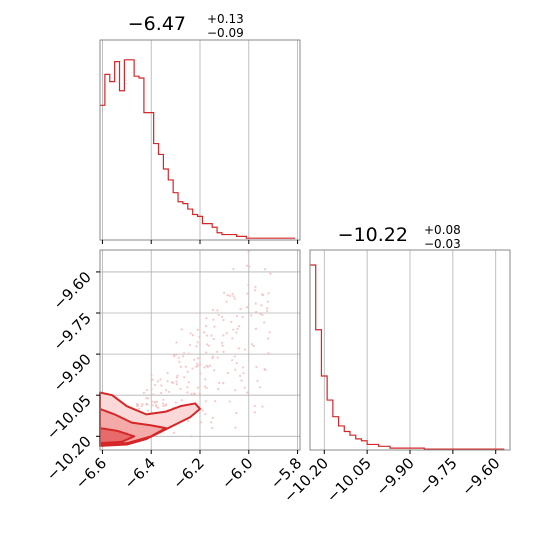 The image size is (550, 550). Describe the element at coordinates (188, 471) in the screenshot. I see `joint-x-ticks: −6.6 −6.4 −6.2 −6.0 −5.8` at that location.